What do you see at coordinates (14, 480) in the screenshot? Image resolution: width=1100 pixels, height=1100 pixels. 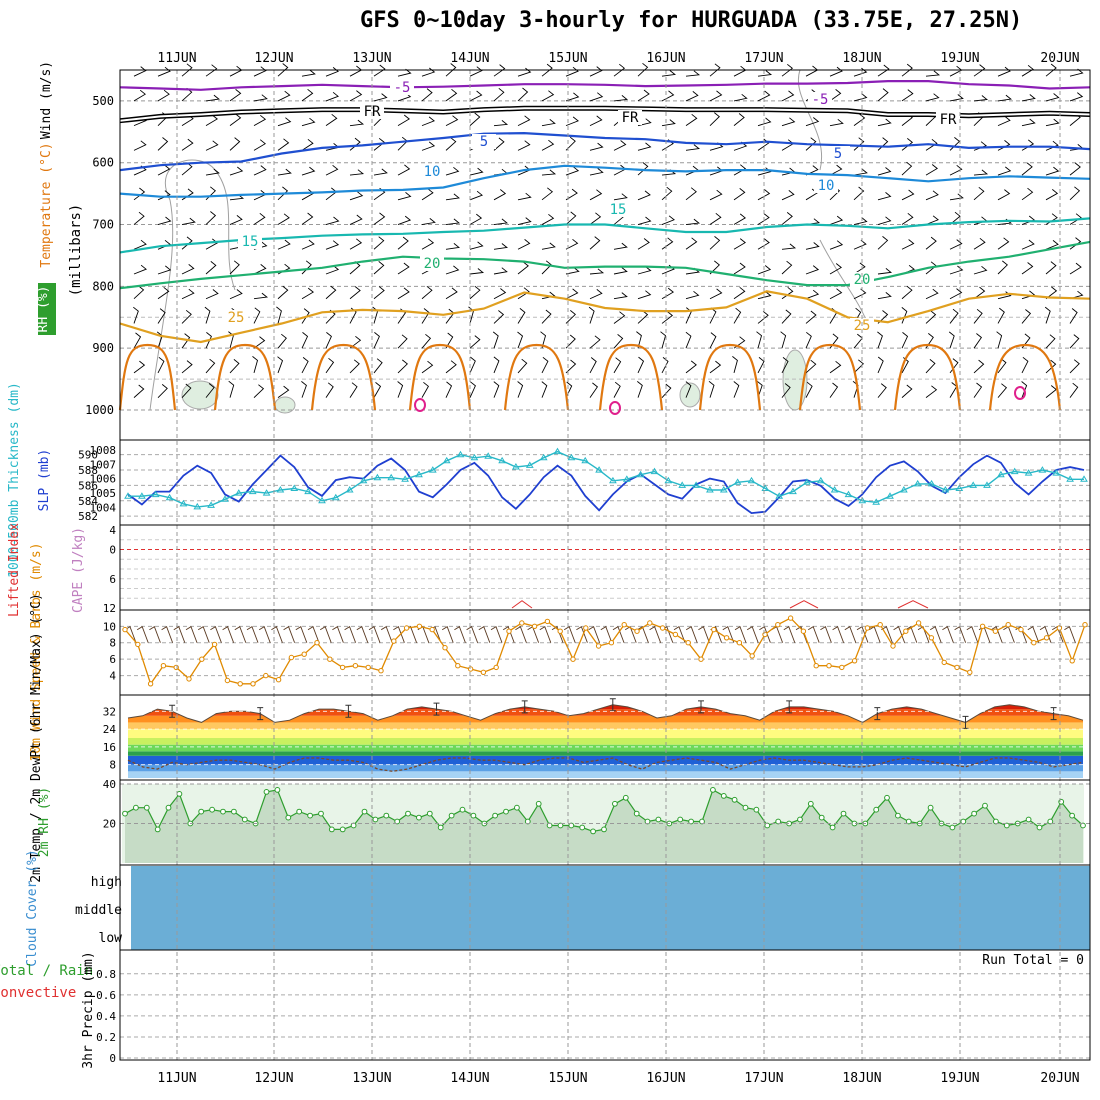 I see `y-axis-label-thickness: 1000-500mb Thickness (dm)` at bounding box center [14, 480].